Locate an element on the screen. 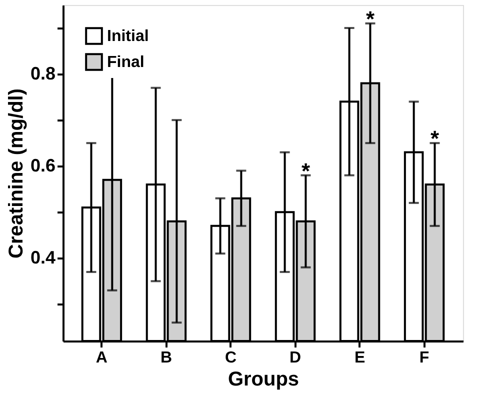 This screenshot has height=404, width=500. x-tick-label: F is located at coordinates (424, 358).